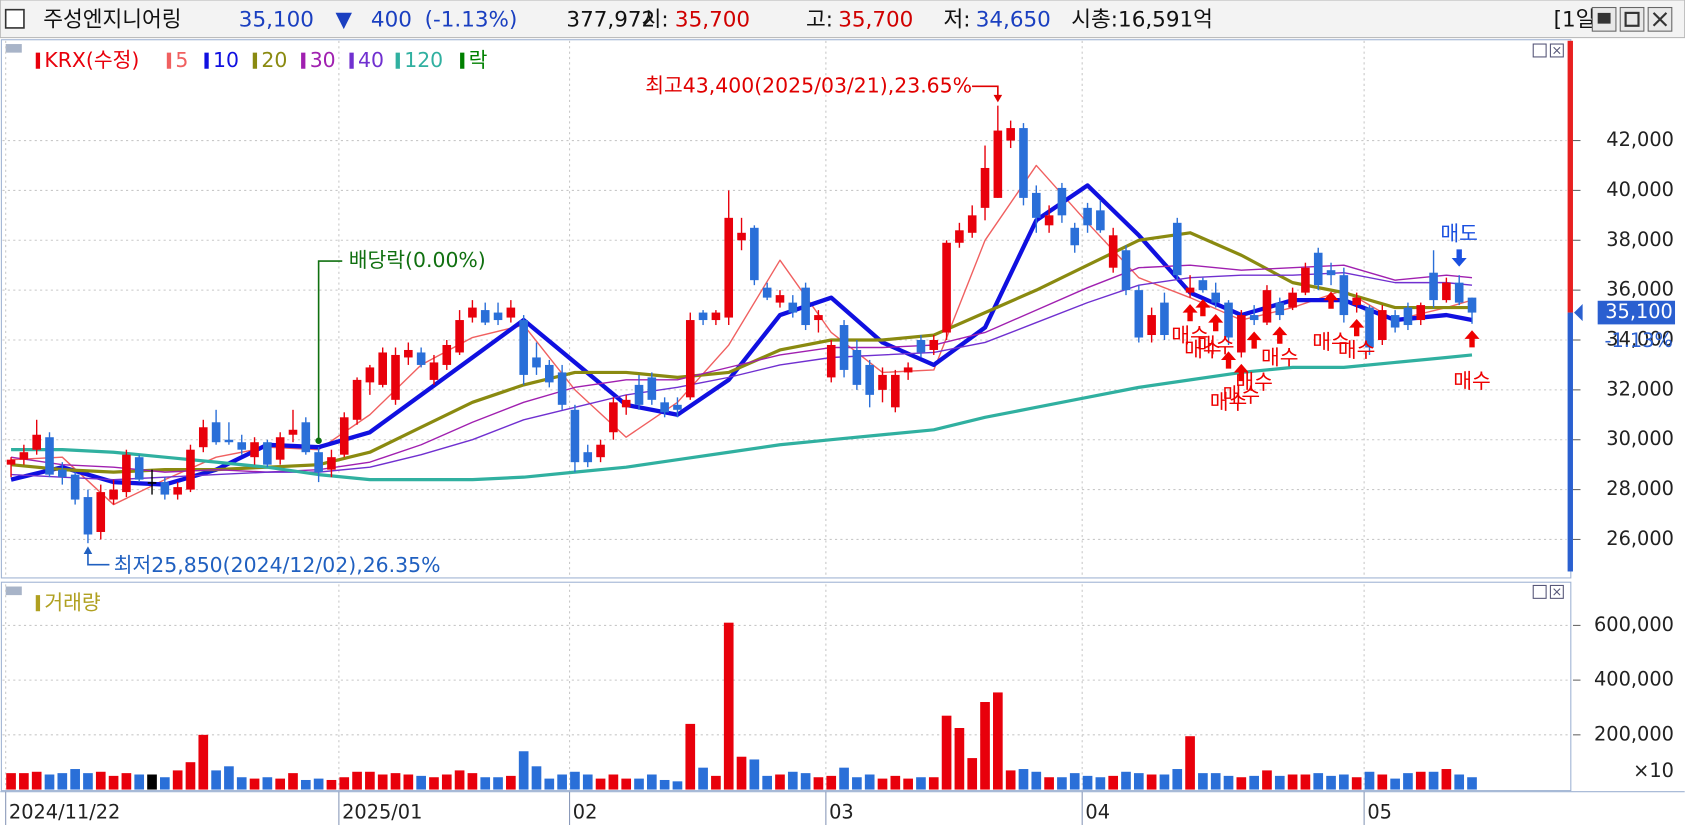  Describe the element at coordinates (1142, 19) in the screenshot. I see `market-cap: 시총:16,591억` at that location.